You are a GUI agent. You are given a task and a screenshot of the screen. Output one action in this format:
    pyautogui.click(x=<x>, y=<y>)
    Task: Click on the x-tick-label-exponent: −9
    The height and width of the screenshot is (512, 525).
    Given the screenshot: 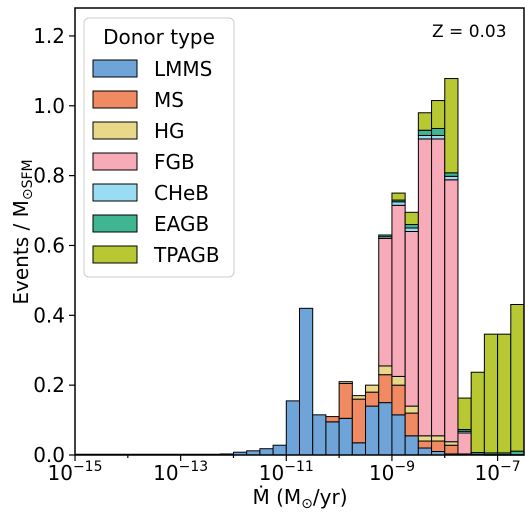 What is the action you would take?
    pyautogui.click(x=404, y=467)
    